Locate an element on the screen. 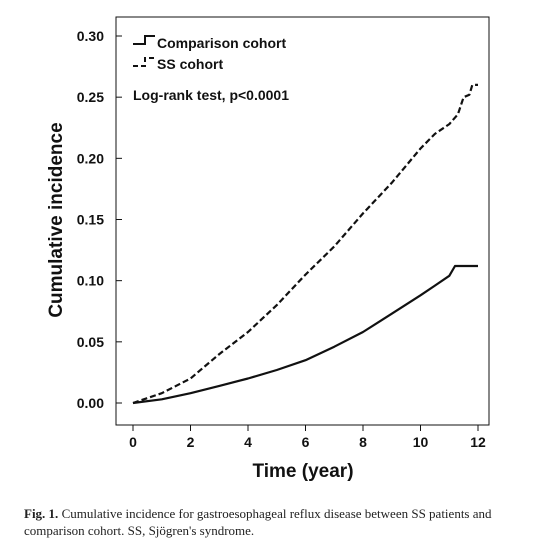  x-tick-label: 2 is located at coordinates (191, 442).